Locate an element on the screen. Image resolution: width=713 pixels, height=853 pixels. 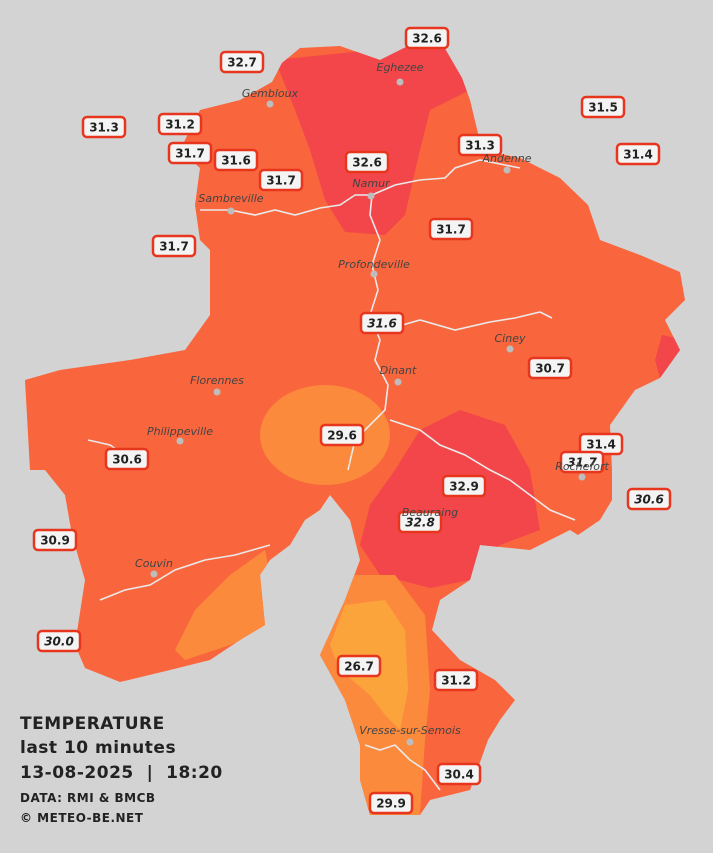
city-marker-sambreville is located at coordinates (231, 211).